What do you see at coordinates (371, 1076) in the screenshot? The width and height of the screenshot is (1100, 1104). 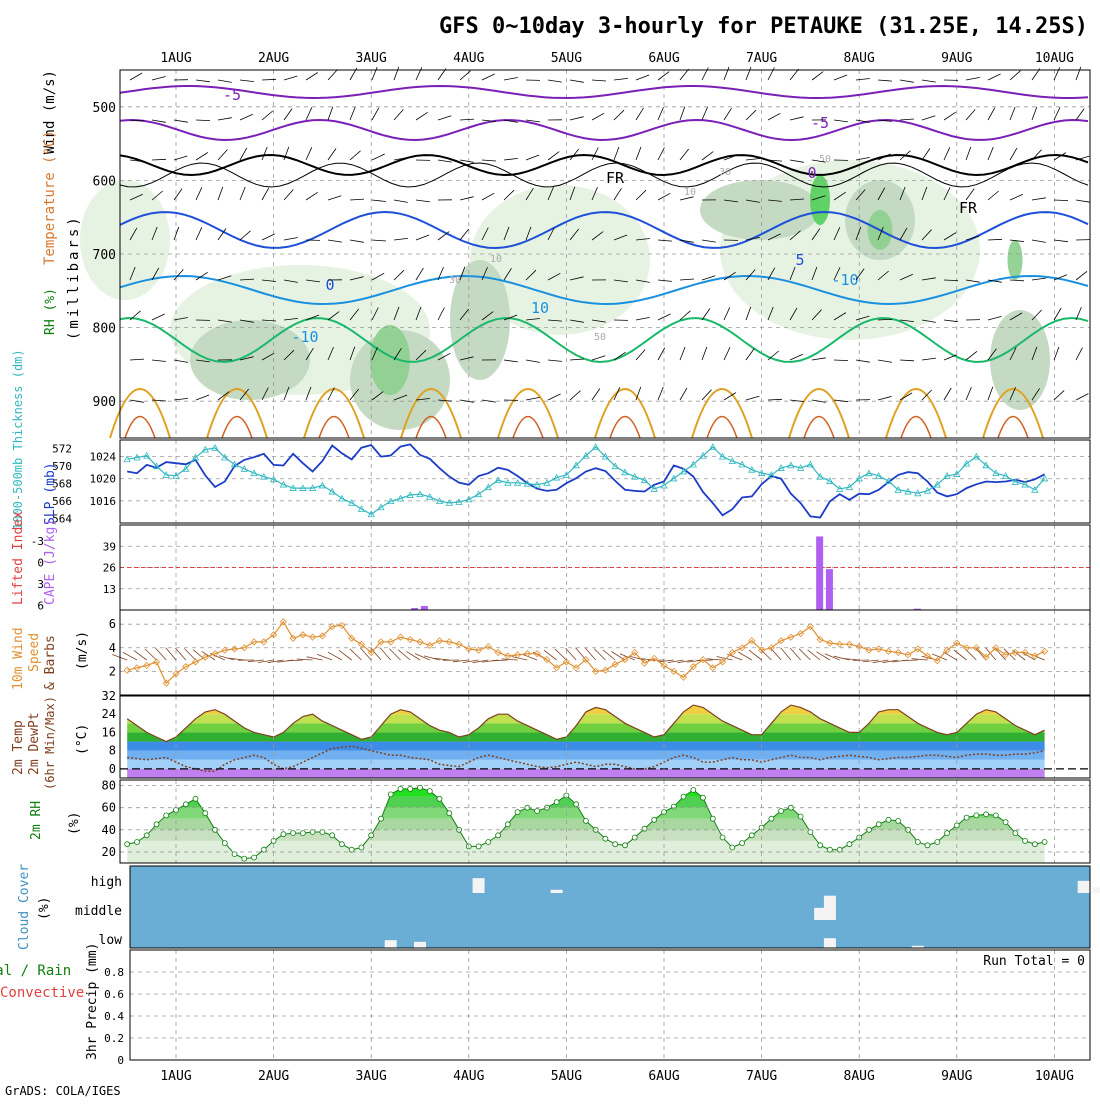 I see `bottom-date-label: 3AUG` at bounding box center [371, 1076].